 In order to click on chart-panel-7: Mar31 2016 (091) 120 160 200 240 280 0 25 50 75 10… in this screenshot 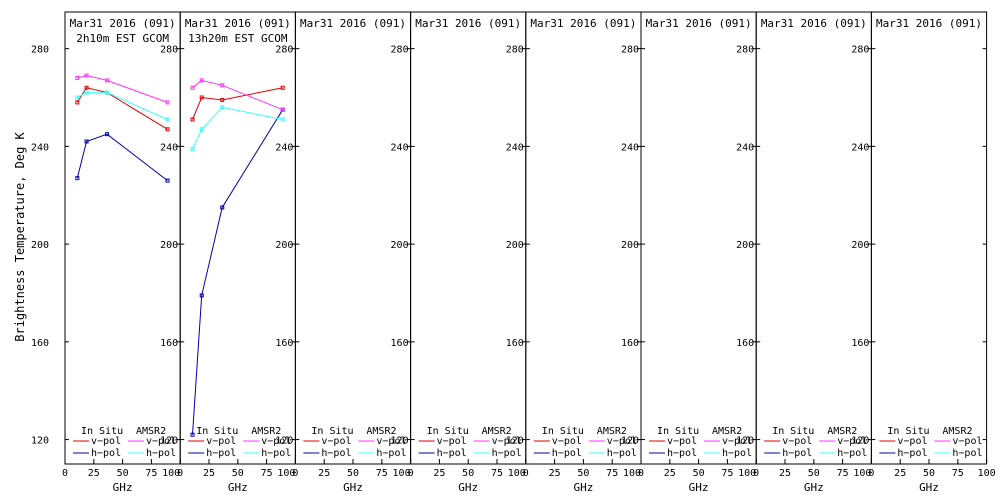, I will do `click(804, 252)`.